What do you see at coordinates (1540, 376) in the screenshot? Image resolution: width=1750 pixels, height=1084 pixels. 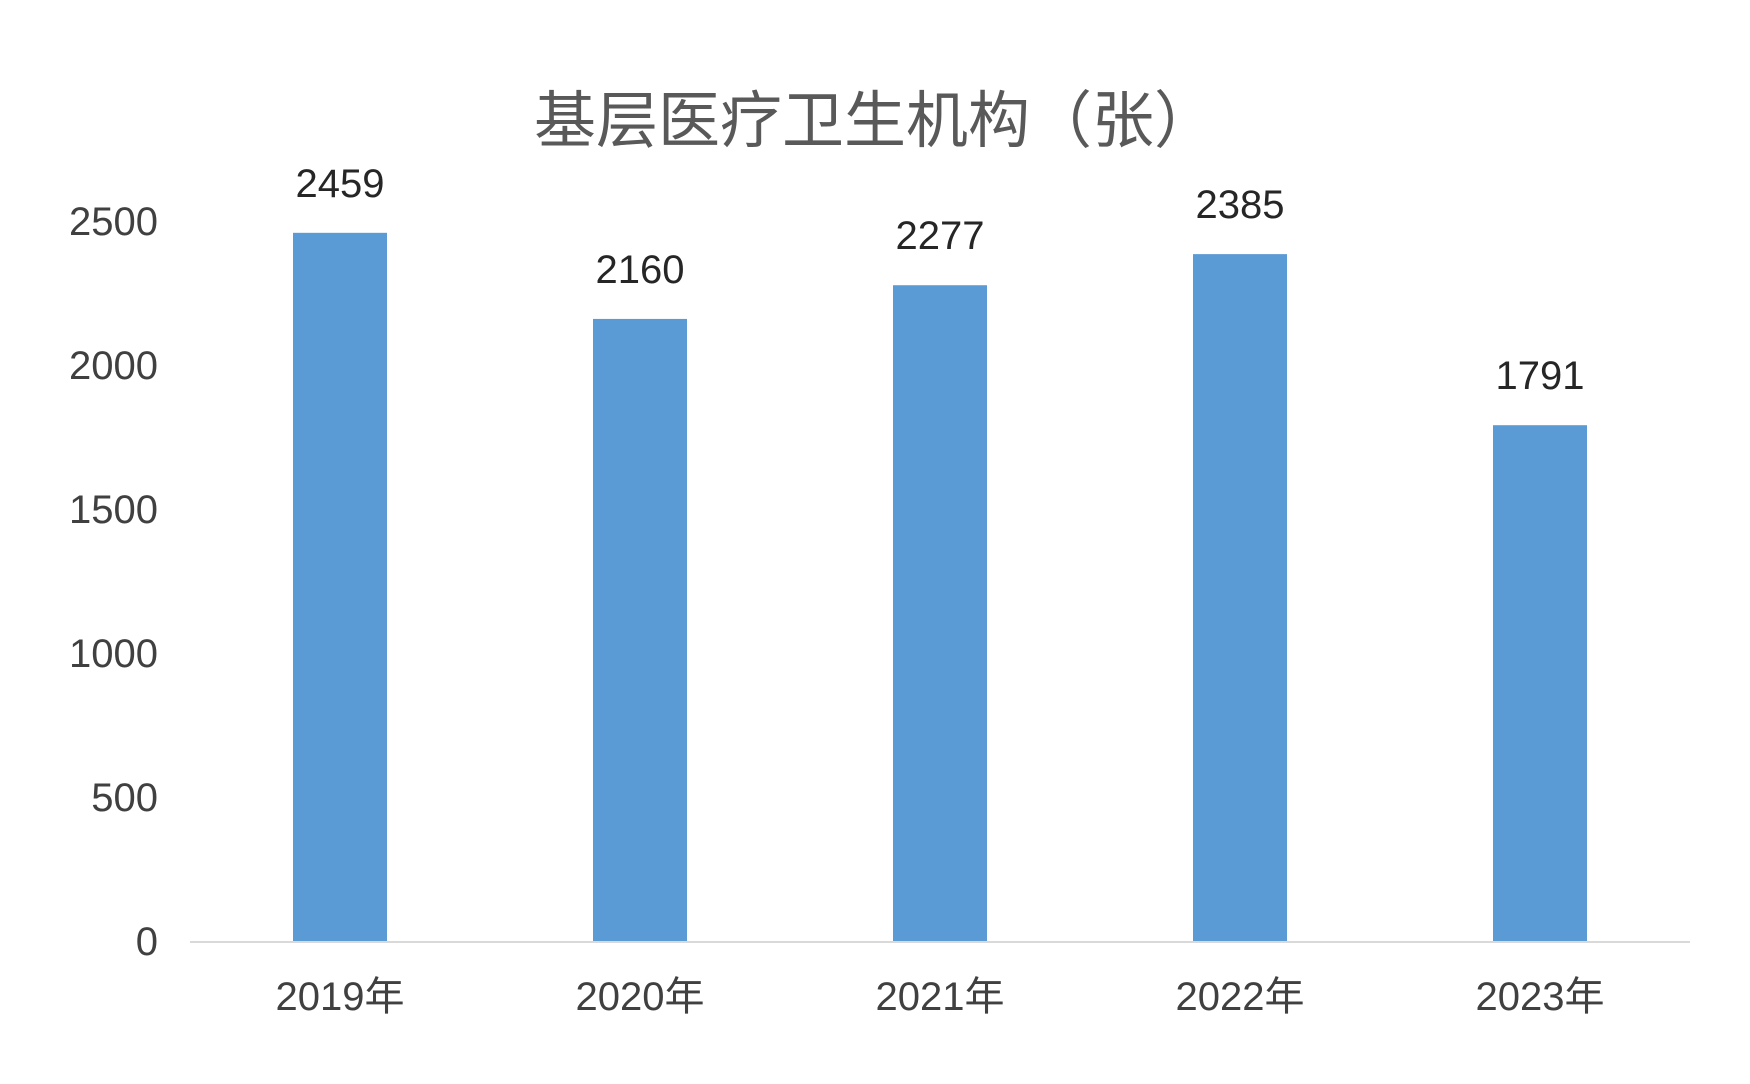 I see `data-label: 1791` at bounding box center [1540, 376].